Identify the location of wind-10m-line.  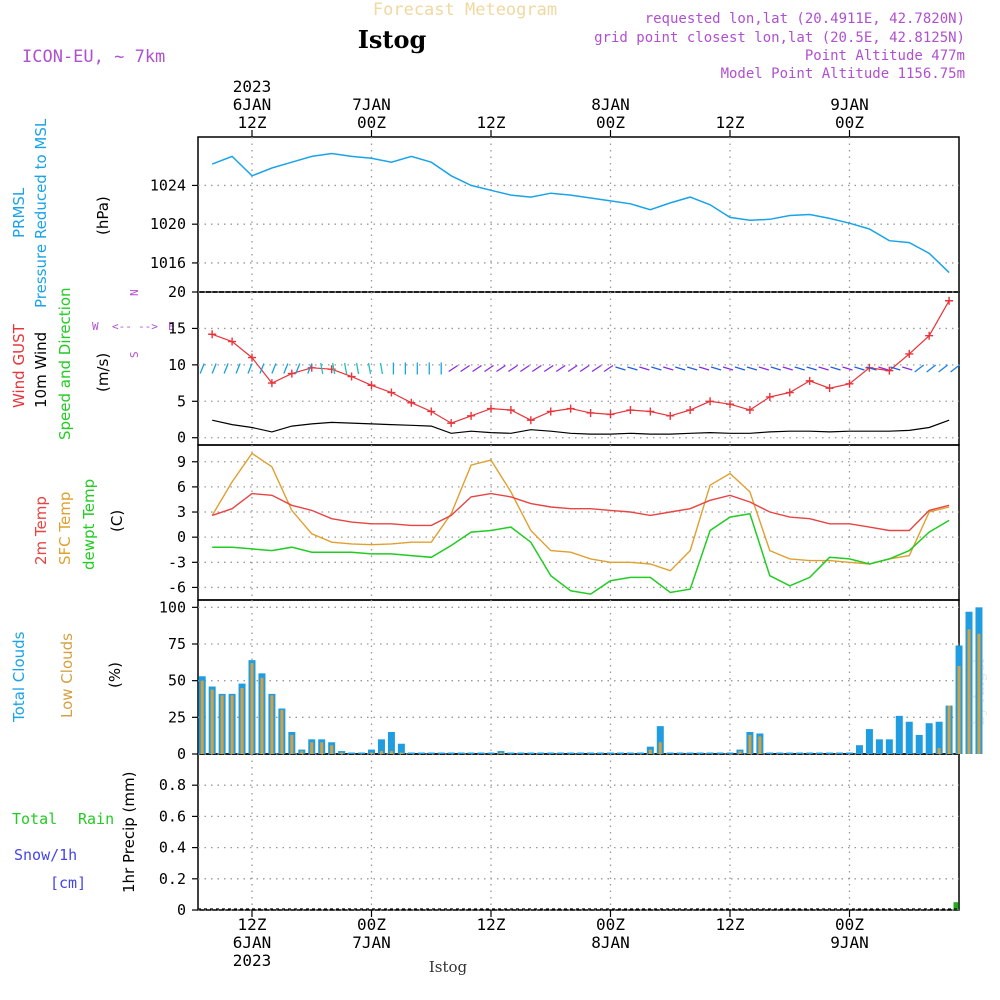
(581, 427).